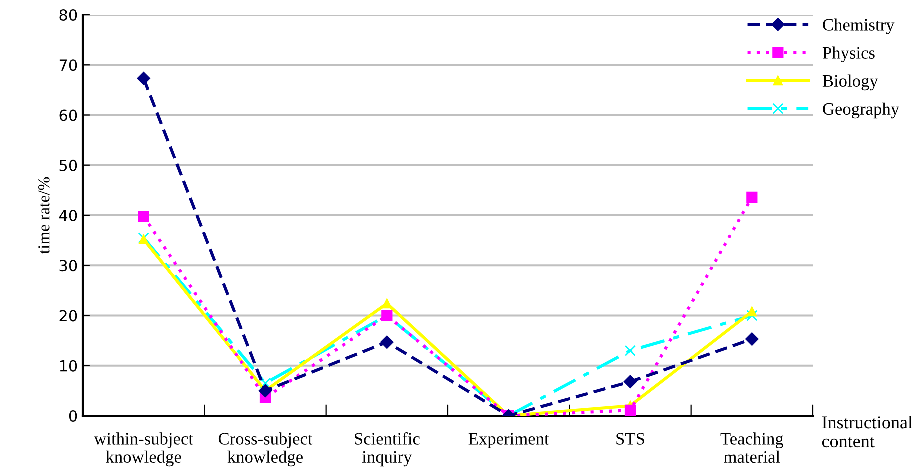  What do you see at coordinates (630, 439) in the screenshot?
I see `x-tick-label: STS` at bounding box center [630, 439].